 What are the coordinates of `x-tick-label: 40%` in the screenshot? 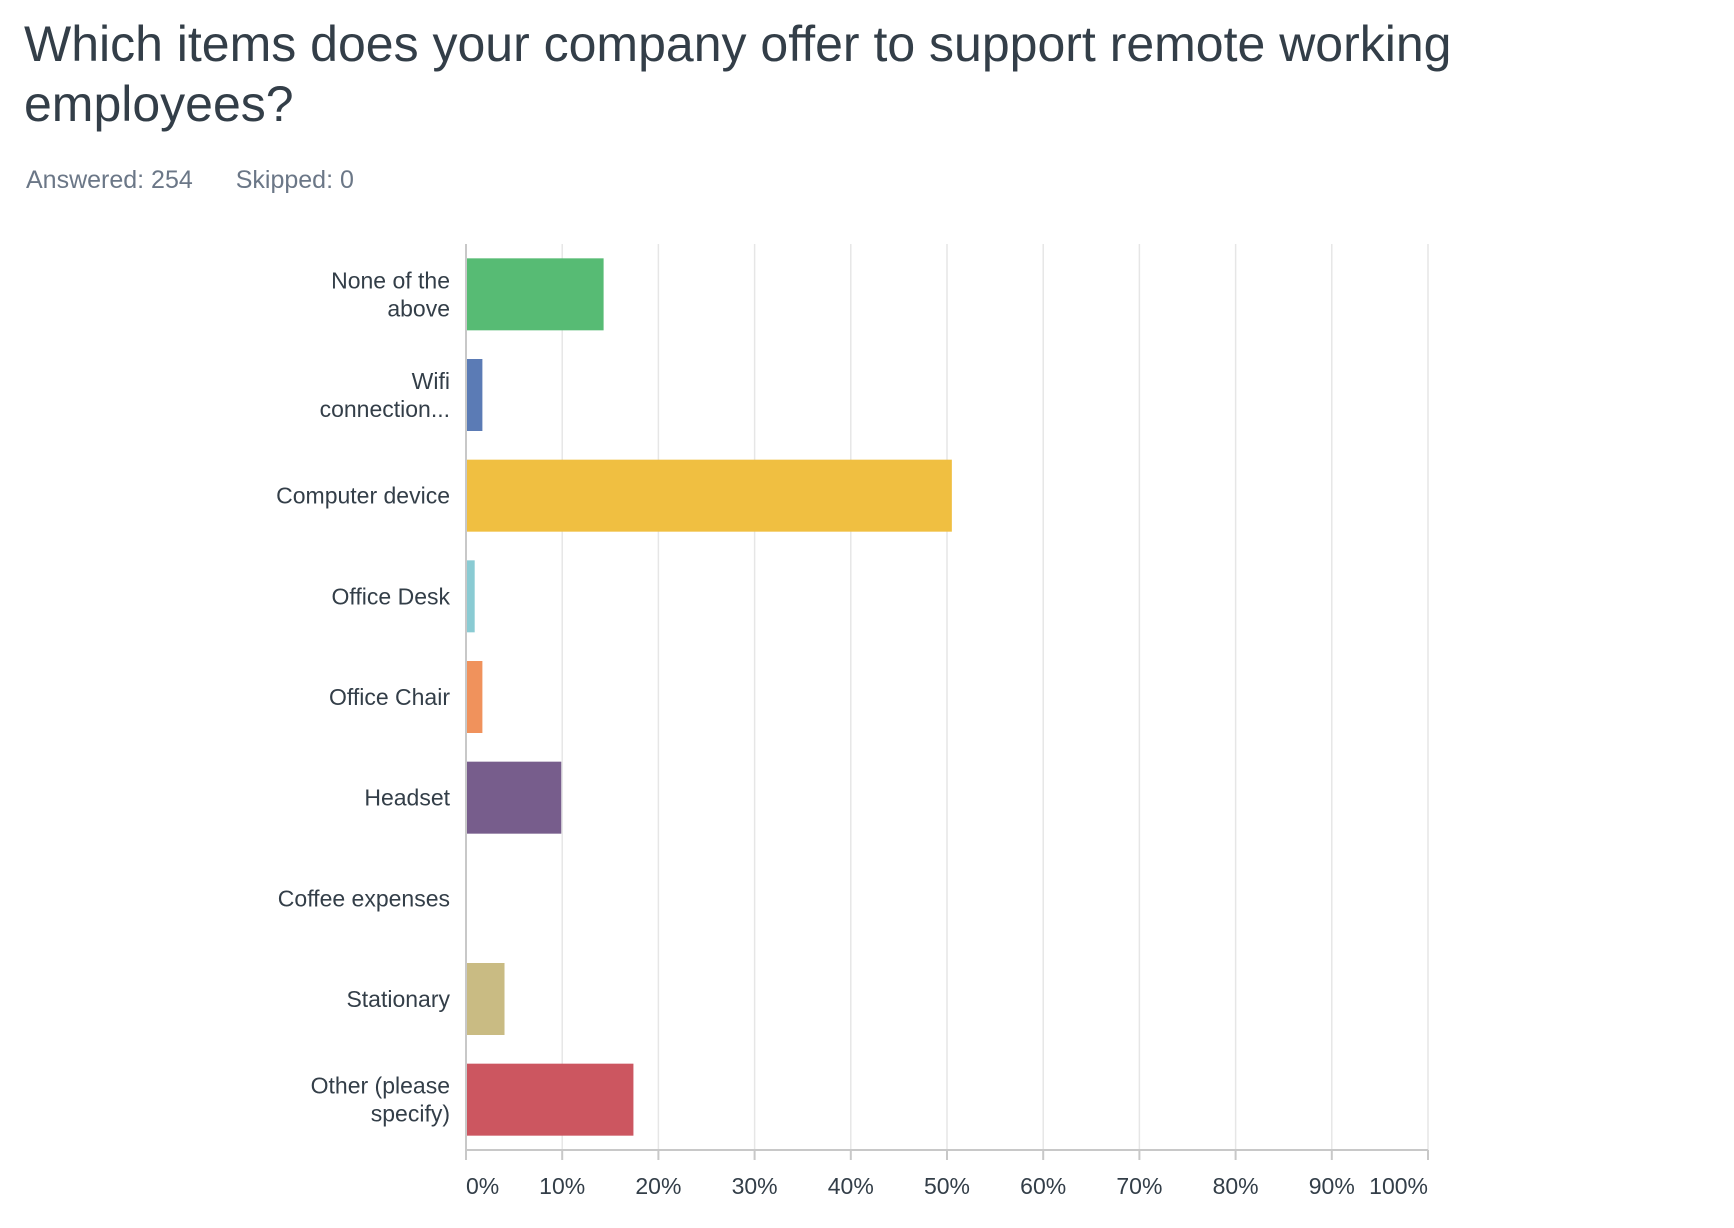 It's located at (851, 1186).